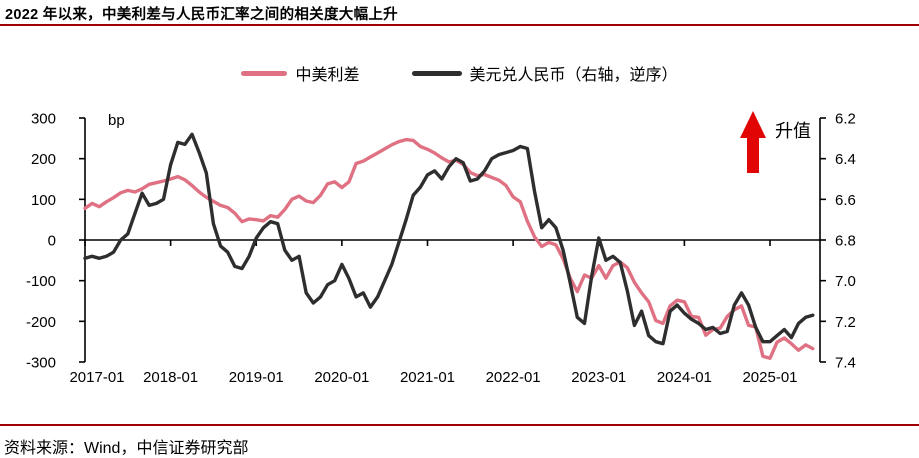  What do you see at coordinates (427, 377) in the screenshot?
I see `x-axis-tick-label: 2021-01` at bounding box center [427, 377].